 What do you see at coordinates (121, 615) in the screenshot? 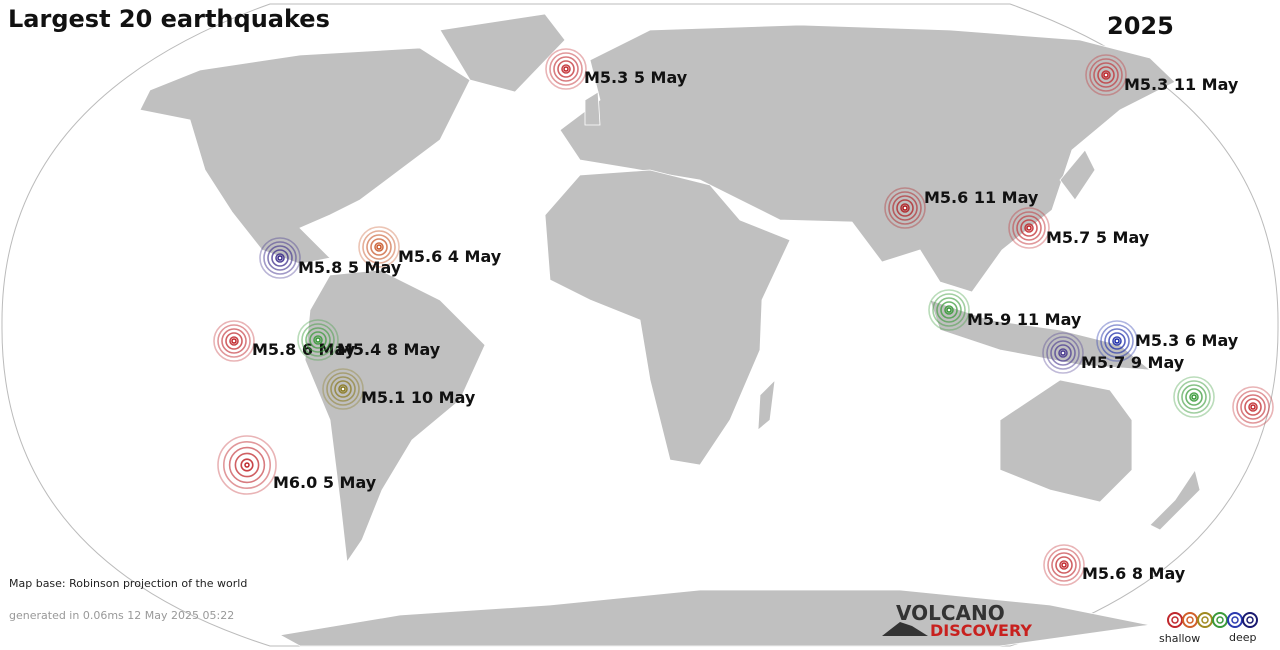
I see `generated: generated in 0.06ms 12 May 2025 05:22` at bounding box center [121, 615].